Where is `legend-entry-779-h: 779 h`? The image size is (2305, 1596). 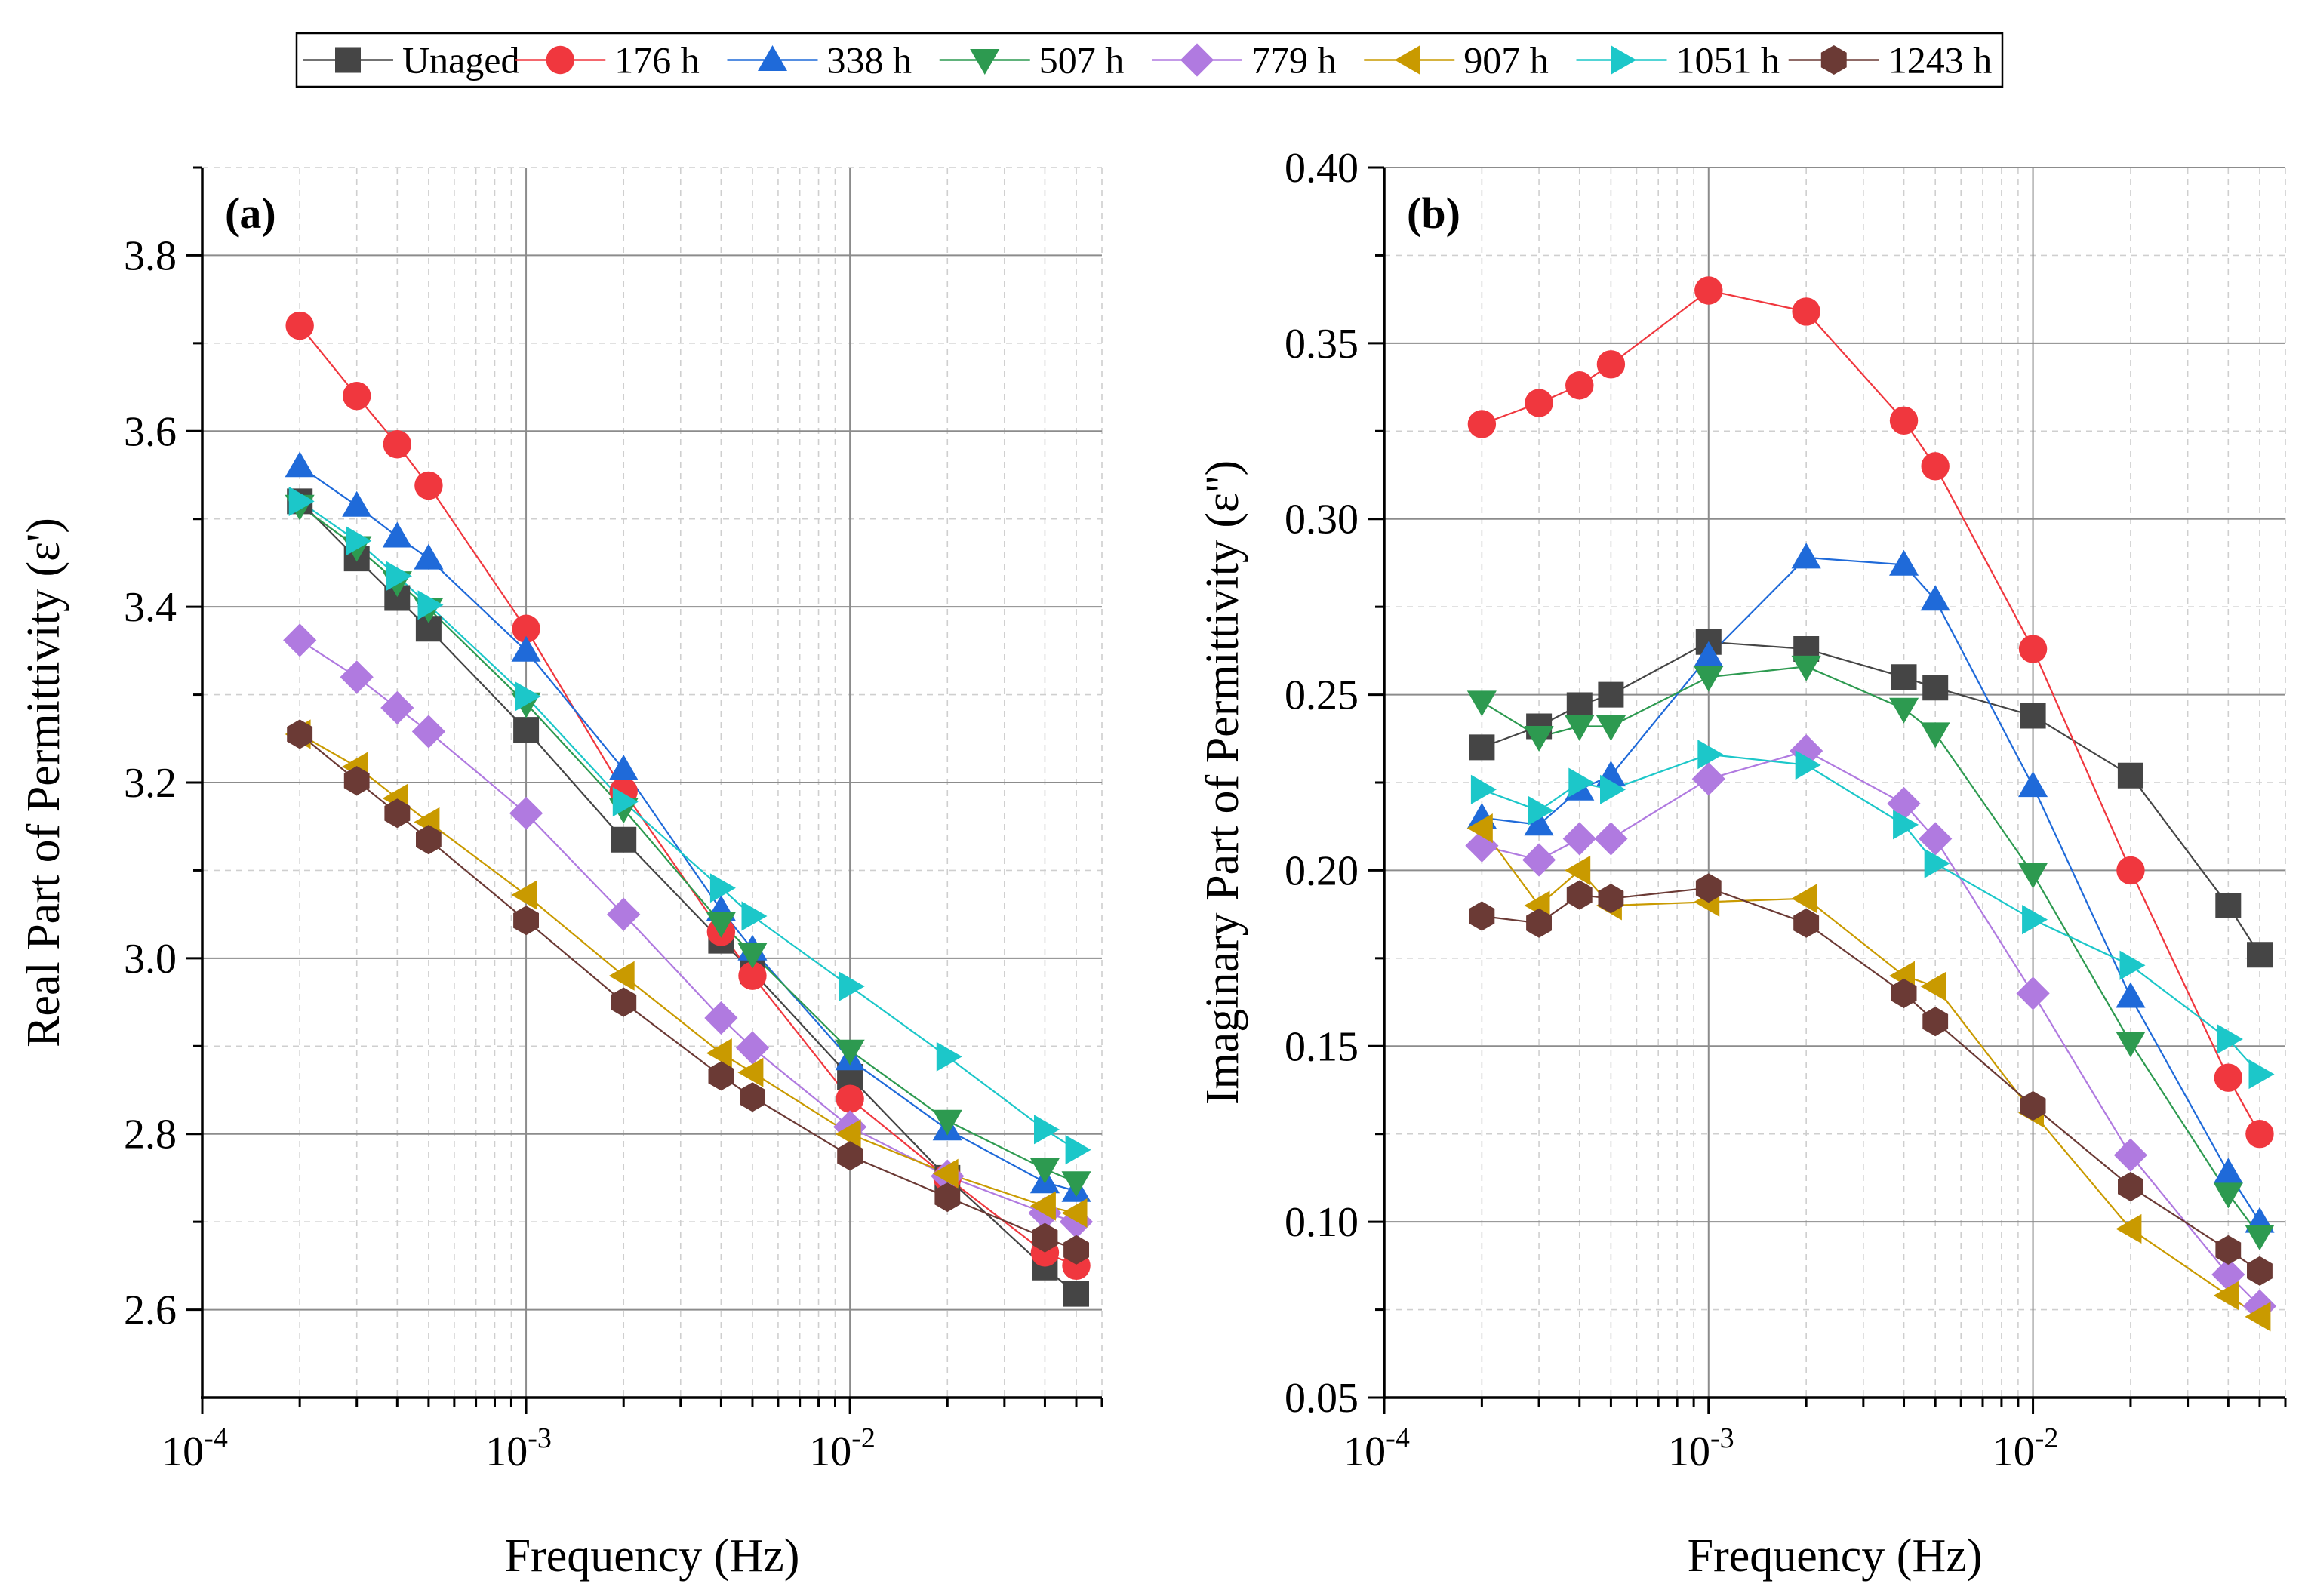 legend-entry-779-h: 779 h is located at coordinates (1245, 60).